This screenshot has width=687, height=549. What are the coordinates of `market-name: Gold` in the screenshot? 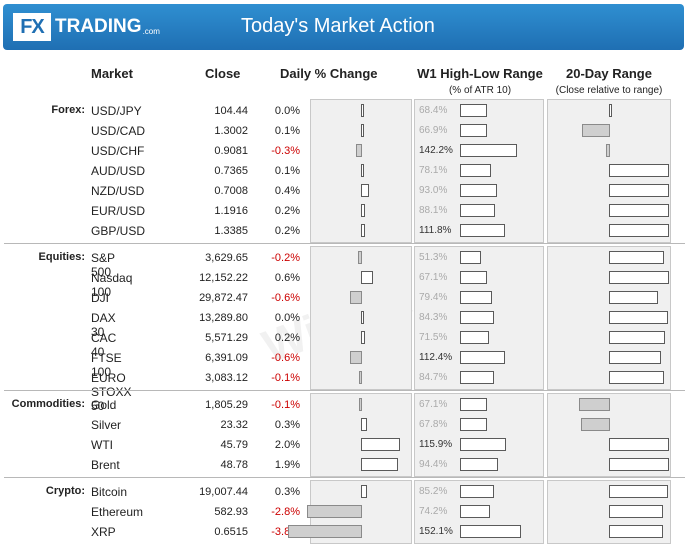 It's located at (104, 405).